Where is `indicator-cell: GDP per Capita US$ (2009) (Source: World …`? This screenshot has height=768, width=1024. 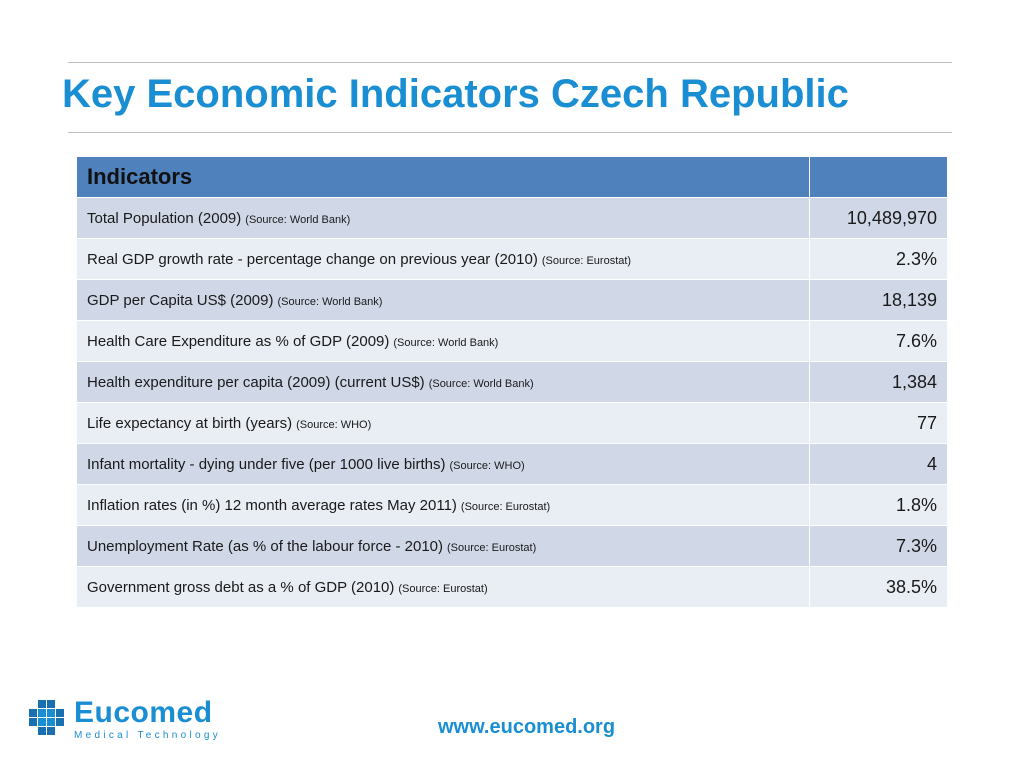
indicator-cell: GDP per Capita US$ (2009) (Source: World … is located at coordinates (443, 300).